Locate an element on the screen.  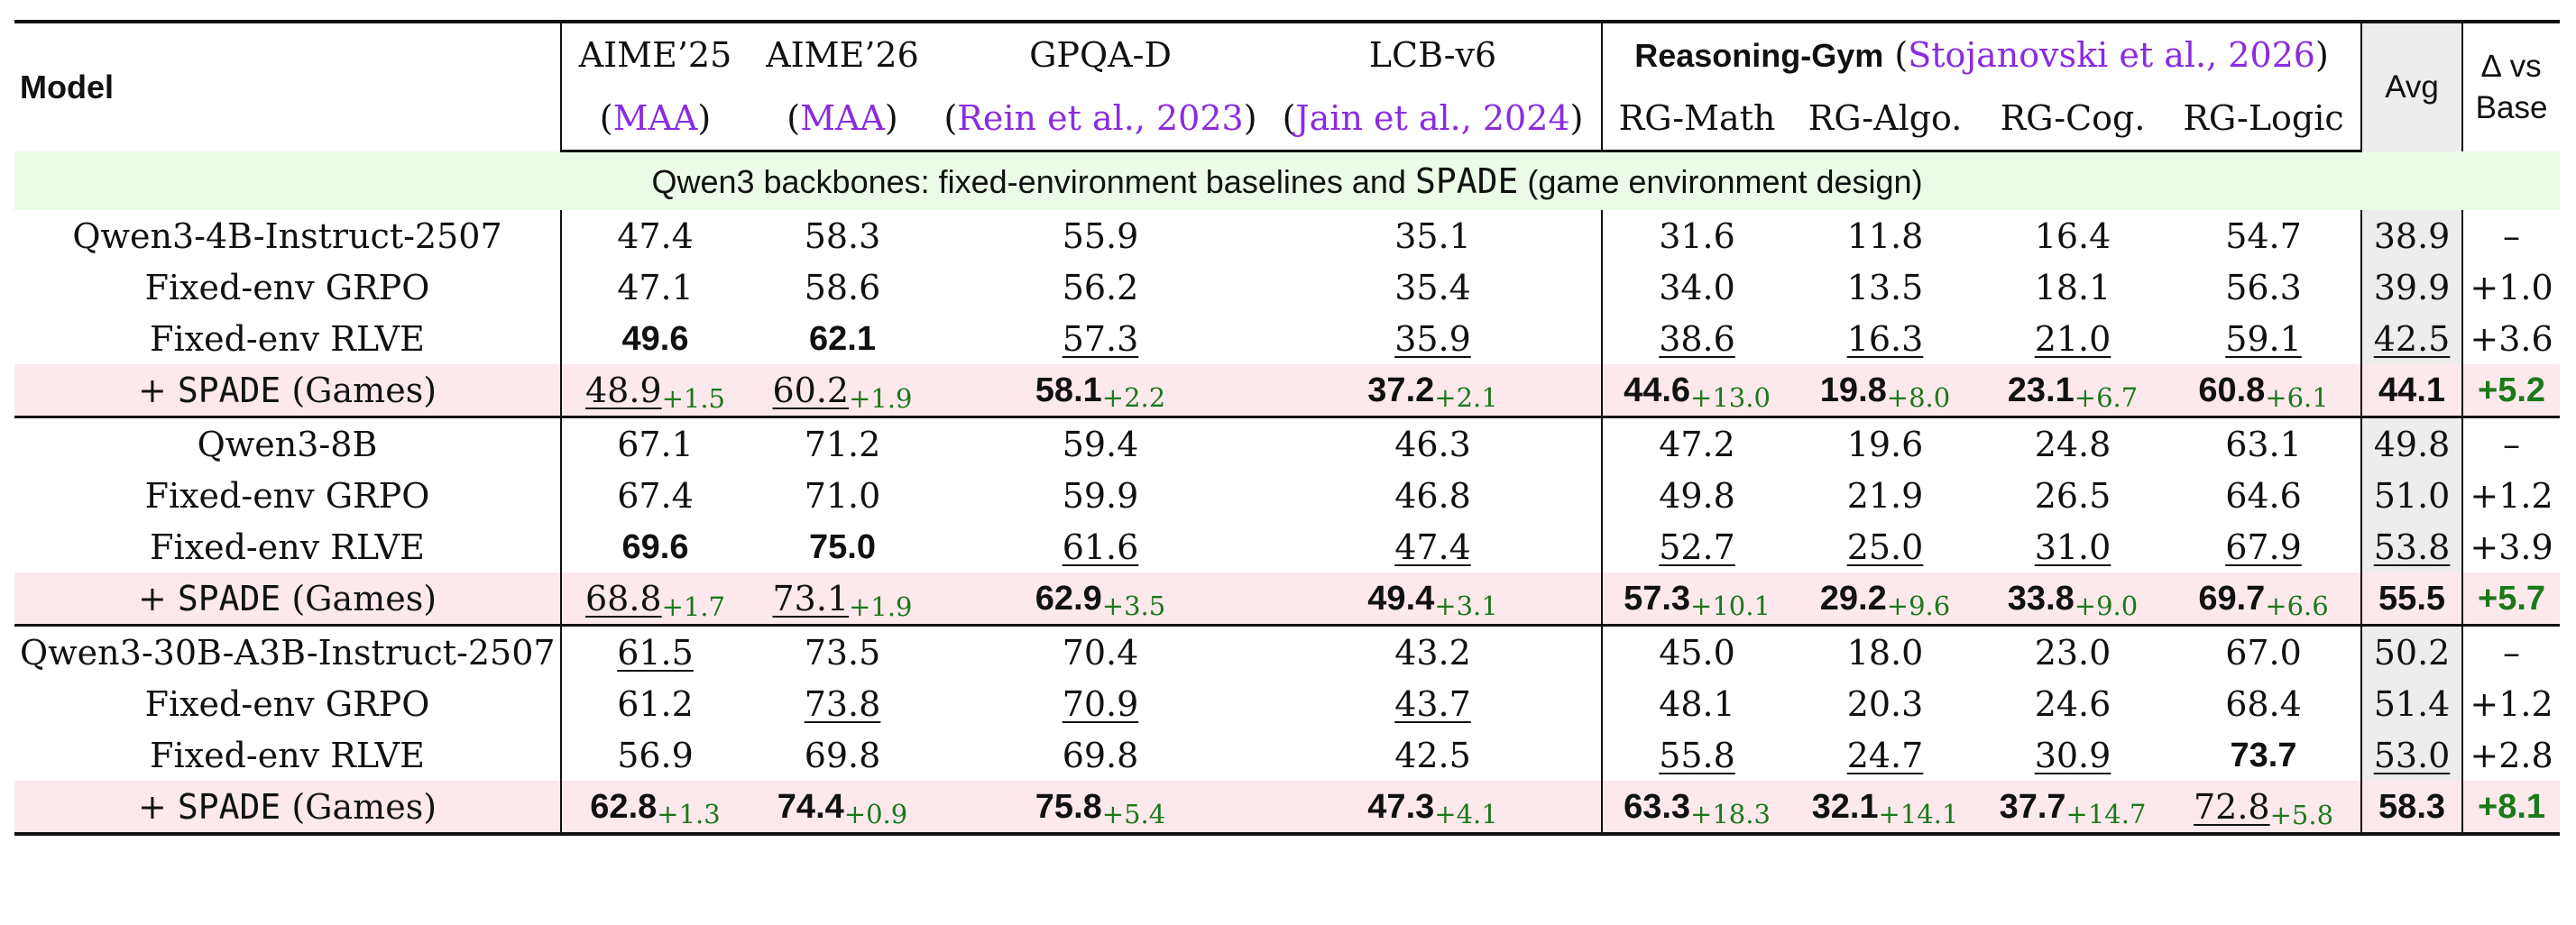
score-value: 11.8 is located at coordinates (1885, 235).